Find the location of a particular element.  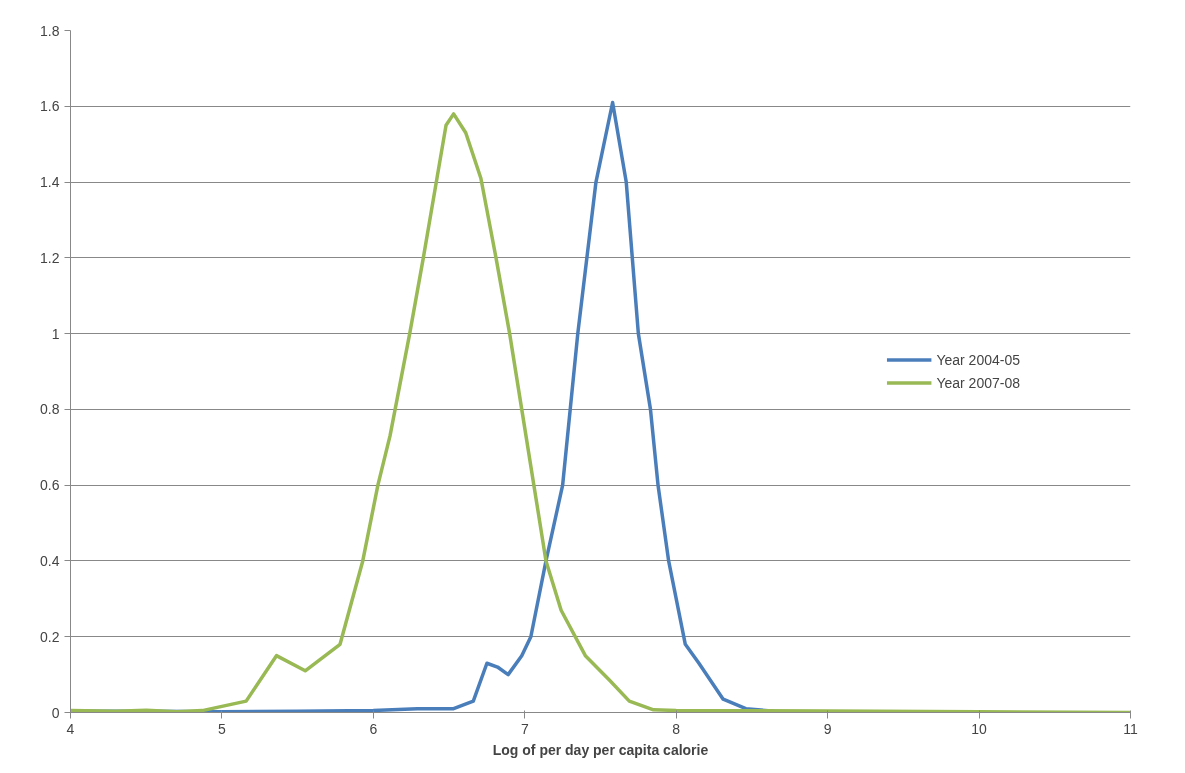

x-tick-label: 4 is located at coordinates (70, 728).